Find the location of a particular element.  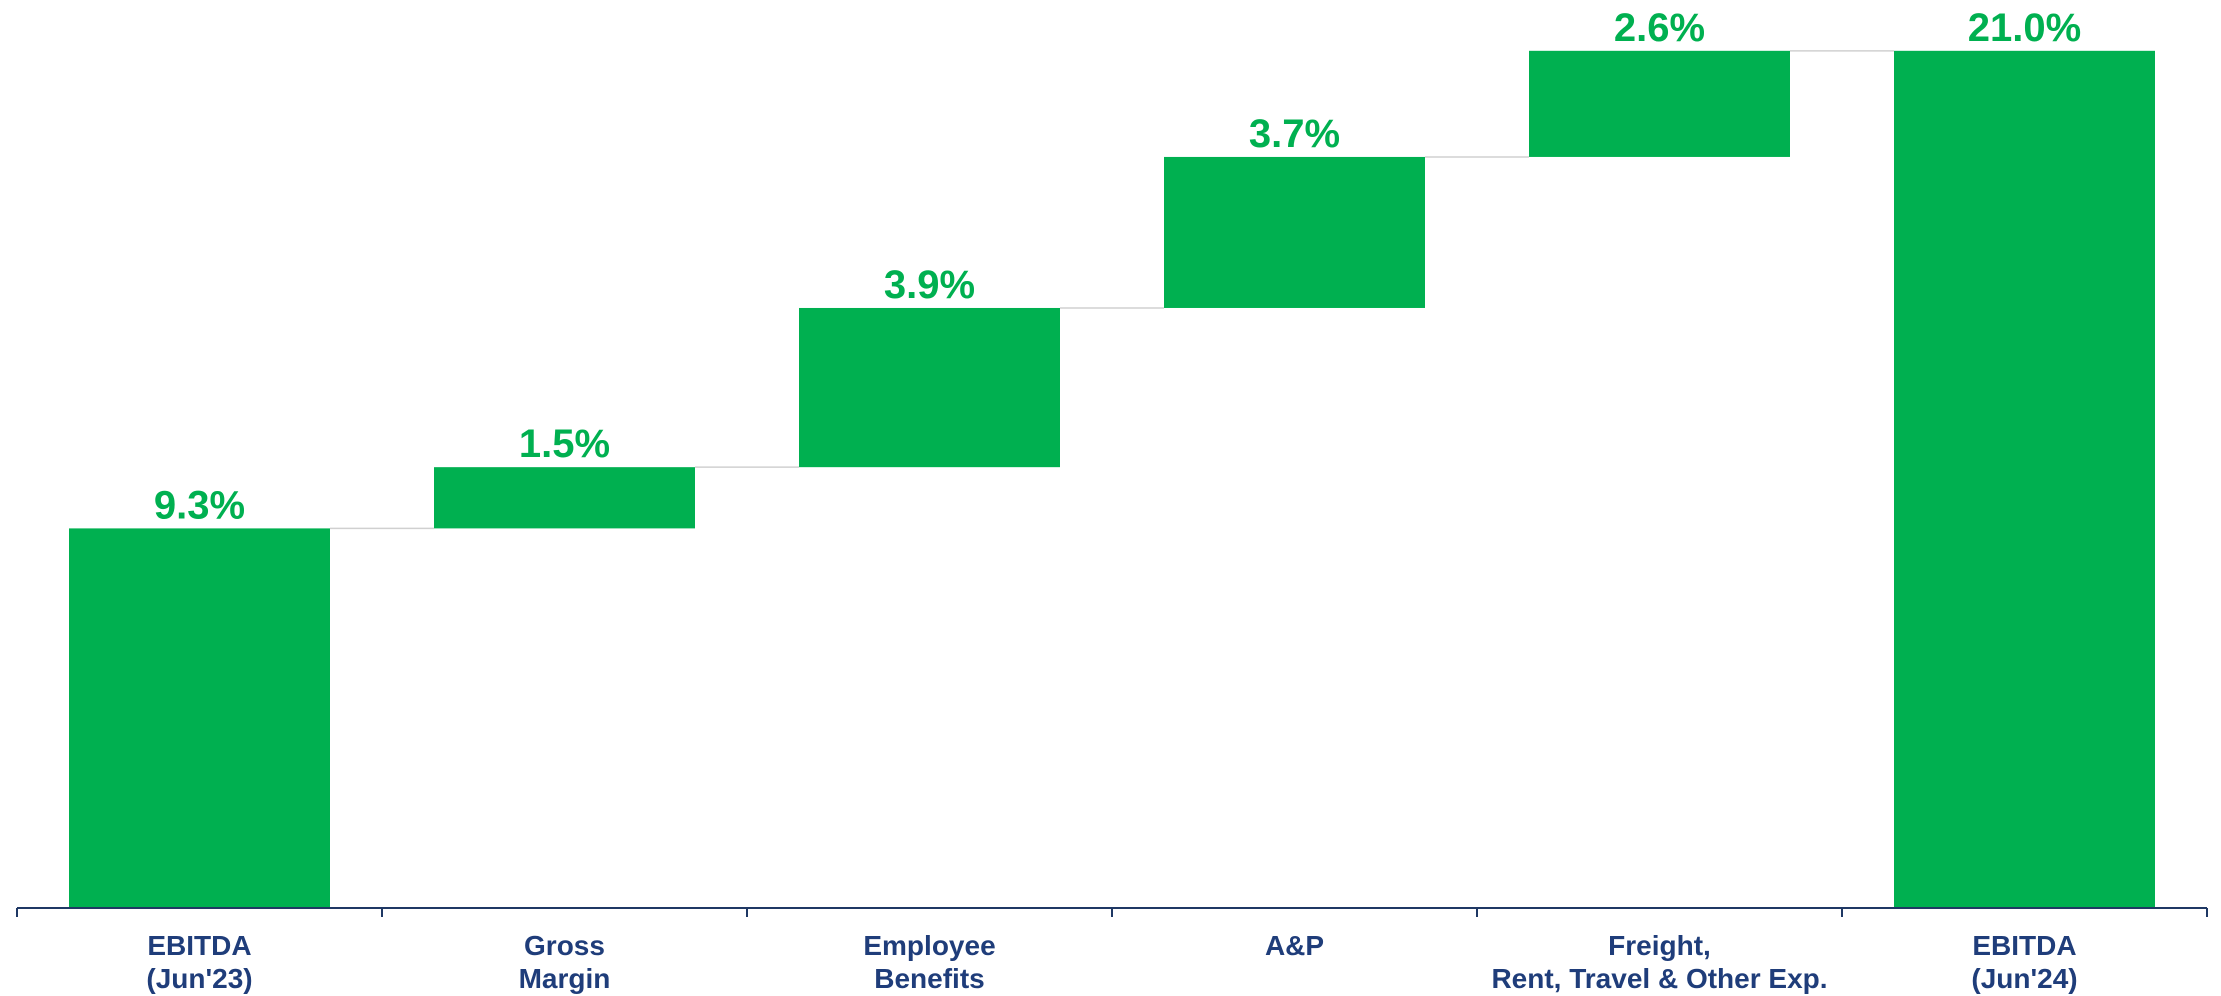

x-tick-label: A&P is located at coordinates (1294, 945).